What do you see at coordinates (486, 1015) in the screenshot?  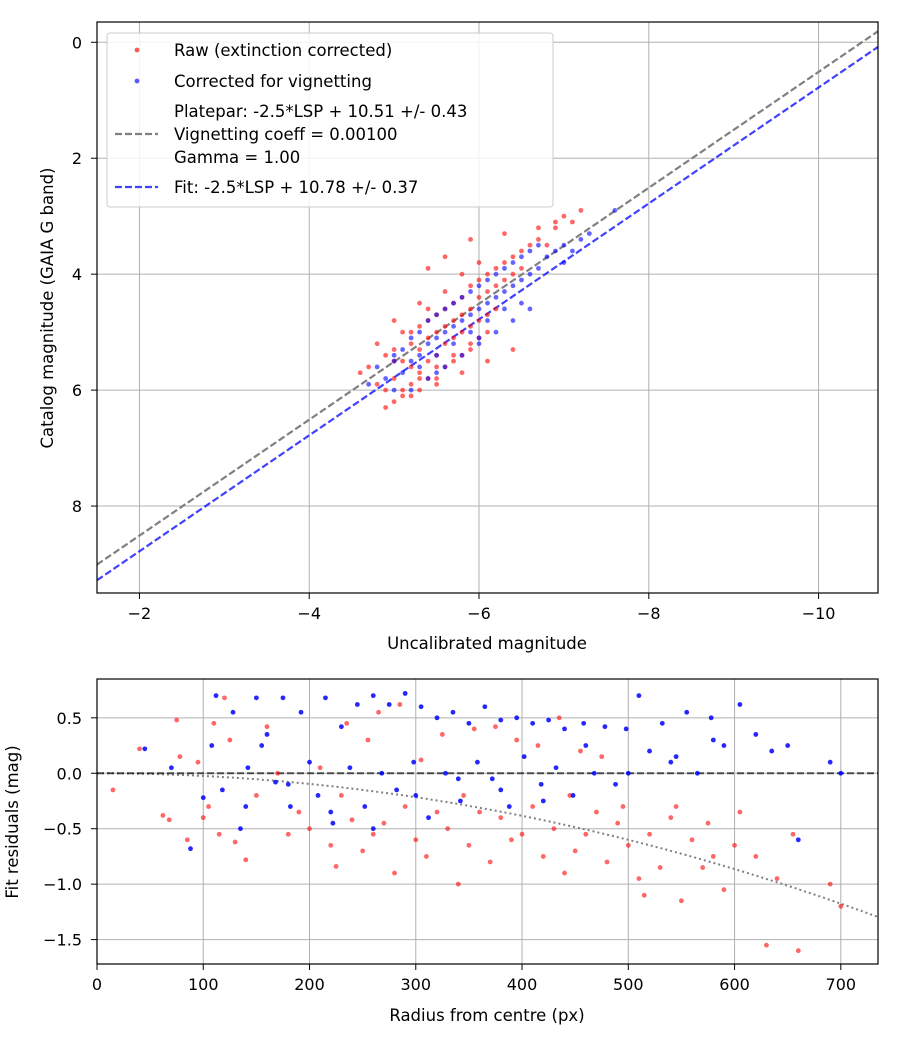 I see `bottom-xlabel: Radius from centre (px)` at bounding box center [486, 1015].